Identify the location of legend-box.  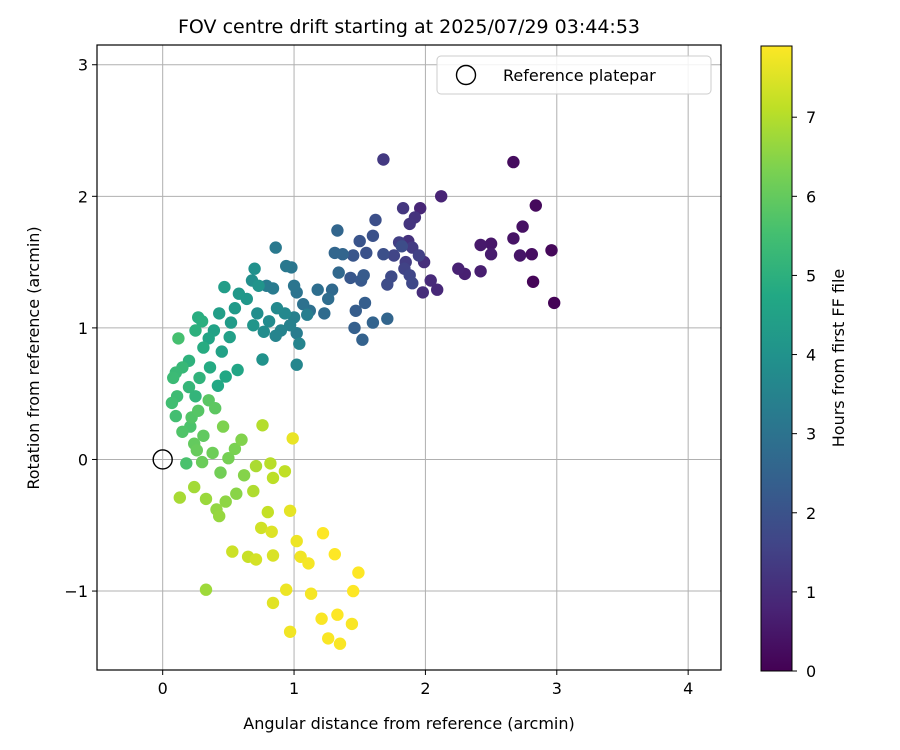
(574, 75).